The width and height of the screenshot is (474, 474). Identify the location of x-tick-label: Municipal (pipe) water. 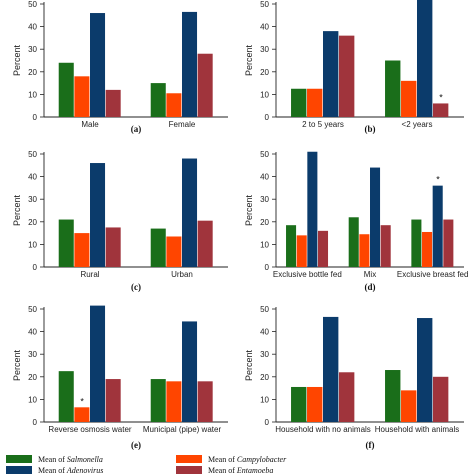
(182, 429).